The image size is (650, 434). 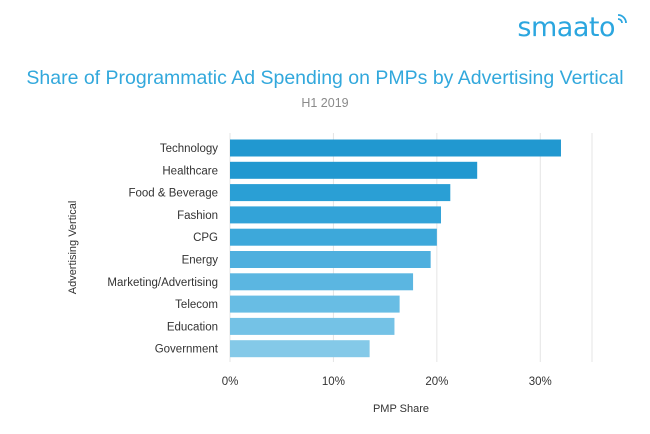 What do you see at coordinates (189, 149) in the screenshot?
I see `category-label: Technology` at bounding box center [189, 149].